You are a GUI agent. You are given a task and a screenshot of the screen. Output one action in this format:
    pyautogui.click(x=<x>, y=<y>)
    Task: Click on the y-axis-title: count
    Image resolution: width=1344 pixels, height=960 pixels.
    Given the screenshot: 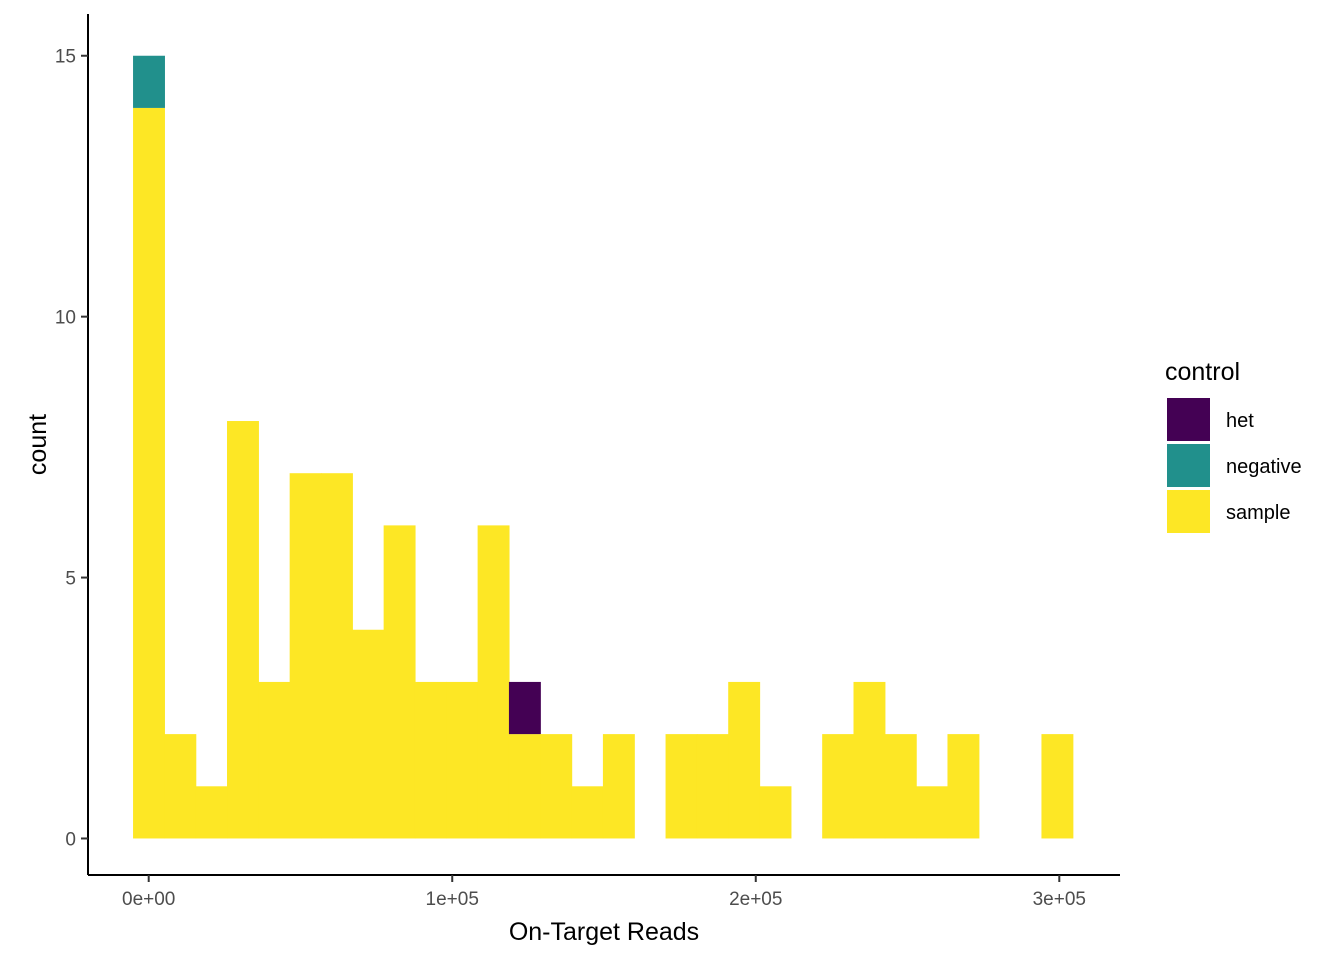 What is the action you would take?
    pyautogui.click(x=38, y=444)
    